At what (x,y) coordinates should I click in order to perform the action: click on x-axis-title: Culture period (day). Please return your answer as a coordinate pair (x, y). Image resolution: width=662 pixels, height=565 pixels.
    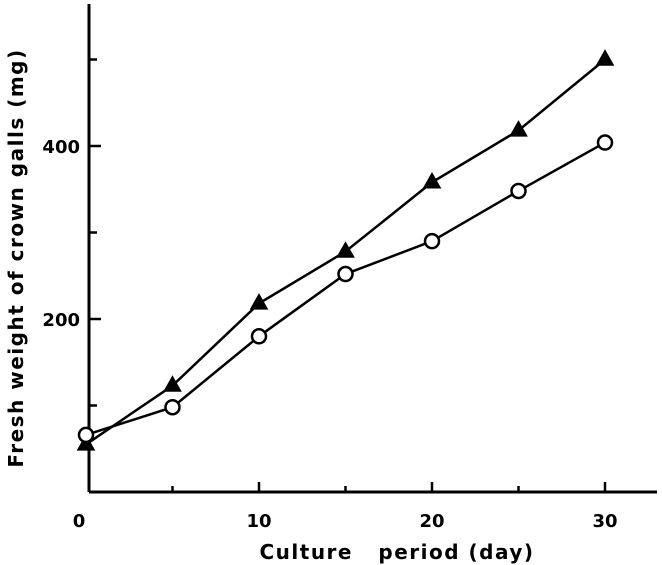
    Looking at the image, I should click on (396, 552).